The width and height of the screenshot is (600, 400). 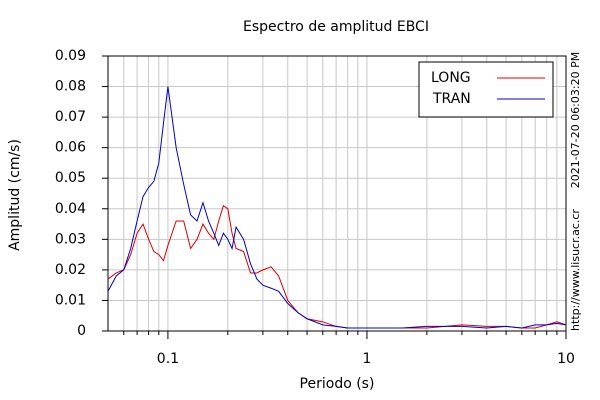 I want to click on legend-box, so click(x=486, y=89).